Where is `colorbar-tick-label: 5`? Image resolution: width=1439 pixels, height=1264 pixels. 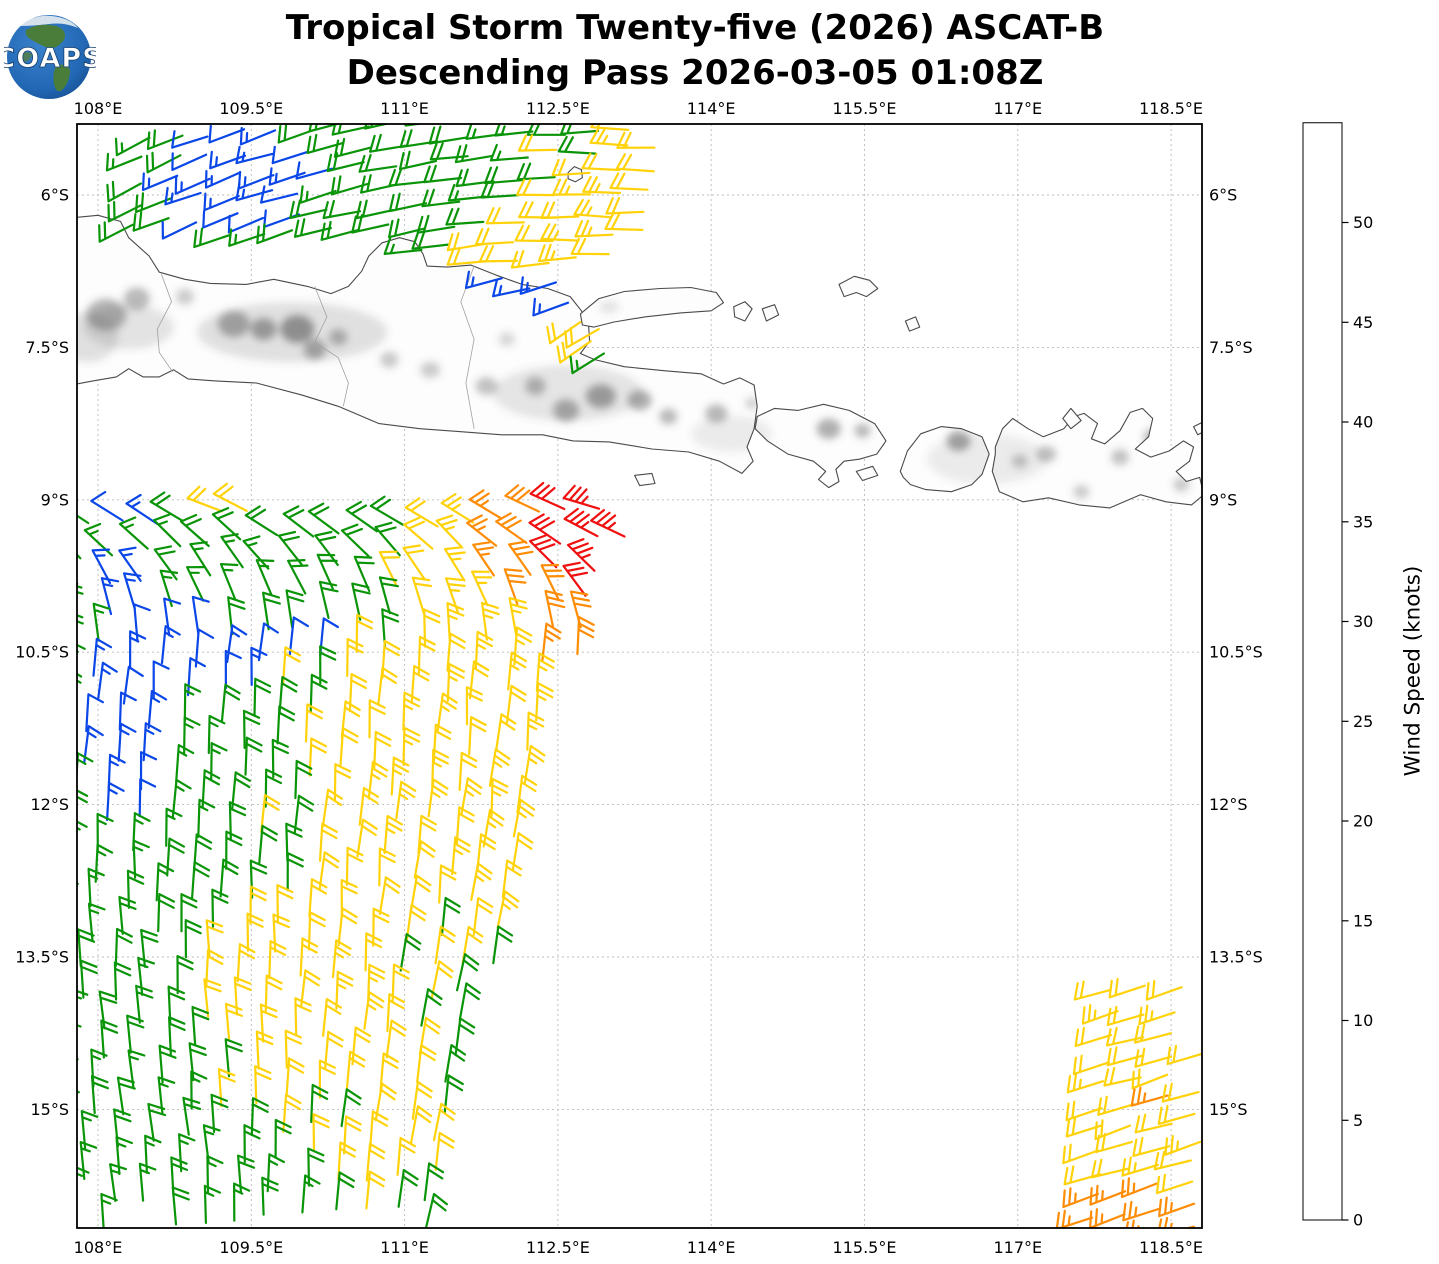
colorbar-tick-label: 5 is located at coordinates (1358, 1120).